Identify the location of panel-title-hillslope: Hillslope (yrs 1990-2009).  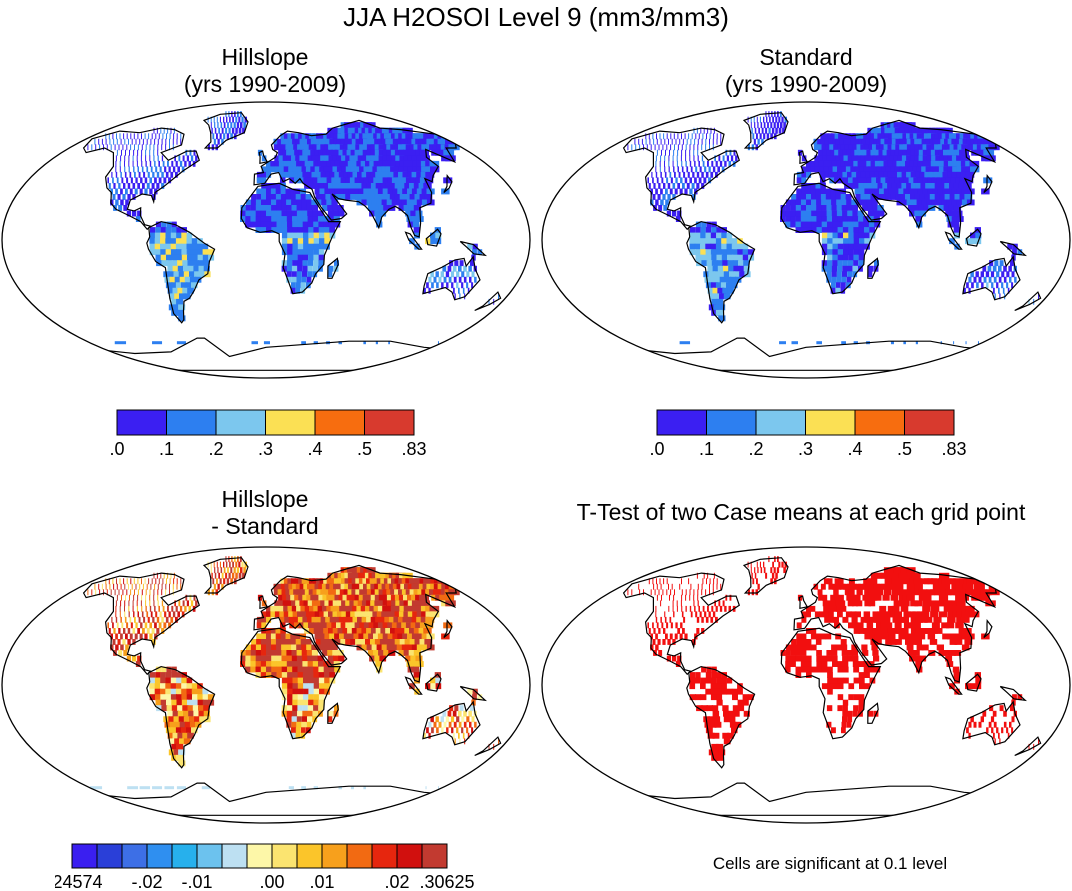
(265, 71).